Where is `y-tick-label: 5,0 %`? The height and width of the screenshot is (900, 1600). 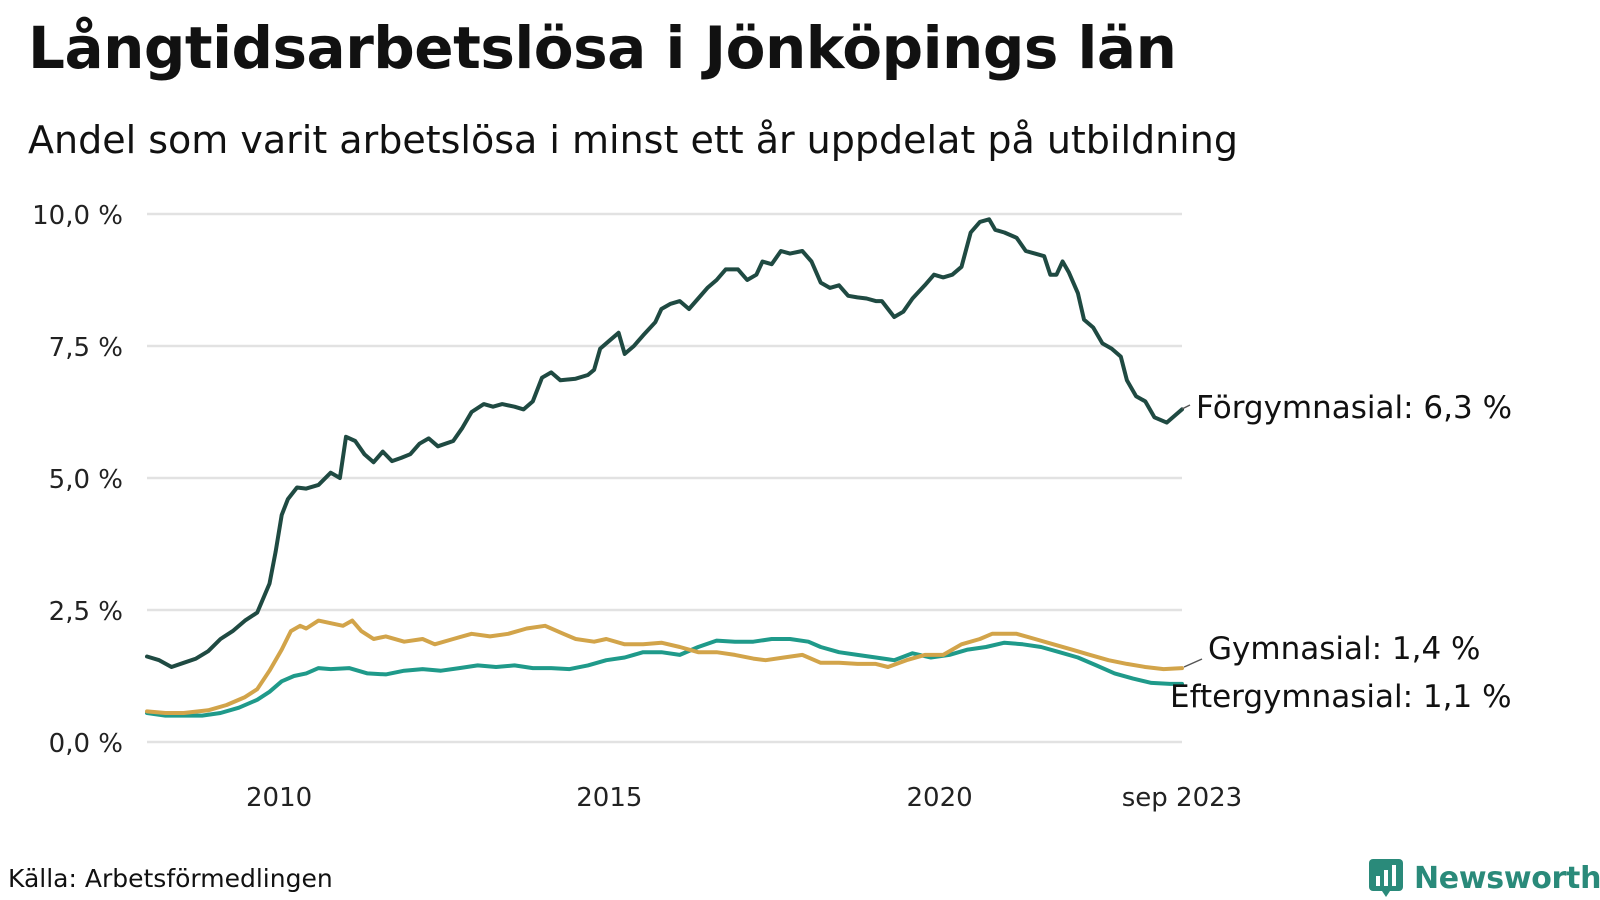 y-tick-label: 5,0 % is located at coordinates (86, 480).